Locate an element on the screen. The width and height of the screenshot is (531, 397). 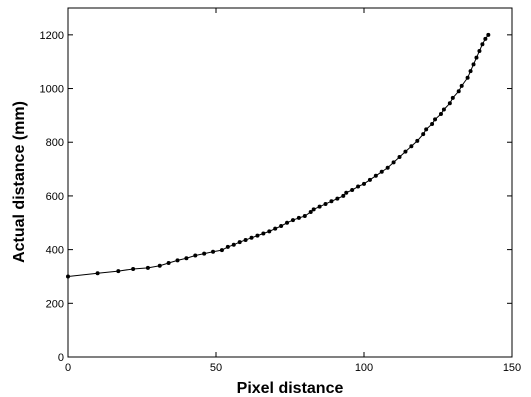
y-axis-label: Actual distance (mm) is located at coordinates (19, 182).